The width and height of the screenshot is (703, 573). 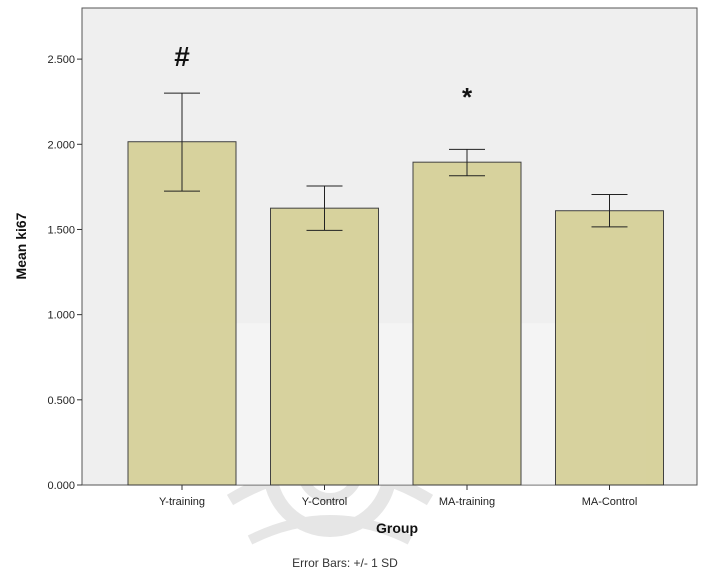 What do you see at coordinates (324, 502) in the screenshot?
I see `x-tick-label: Y-Control` at bounding box center [324, 502].